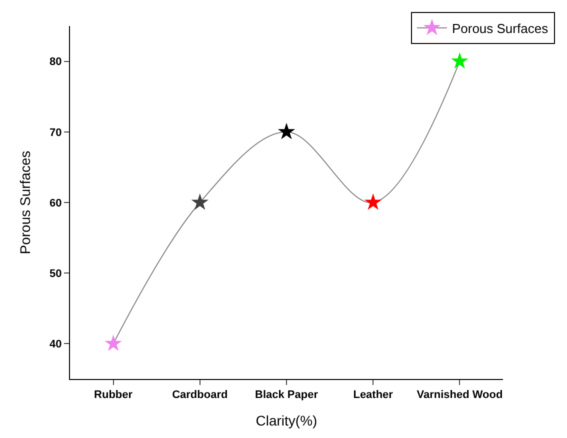 The height and width of the screenshot is (438, 567). What do you see at coordinates (500, 28) in the screenshot?
I see `legend-label: Porous Surfaces` at bounding box center [500, 28].